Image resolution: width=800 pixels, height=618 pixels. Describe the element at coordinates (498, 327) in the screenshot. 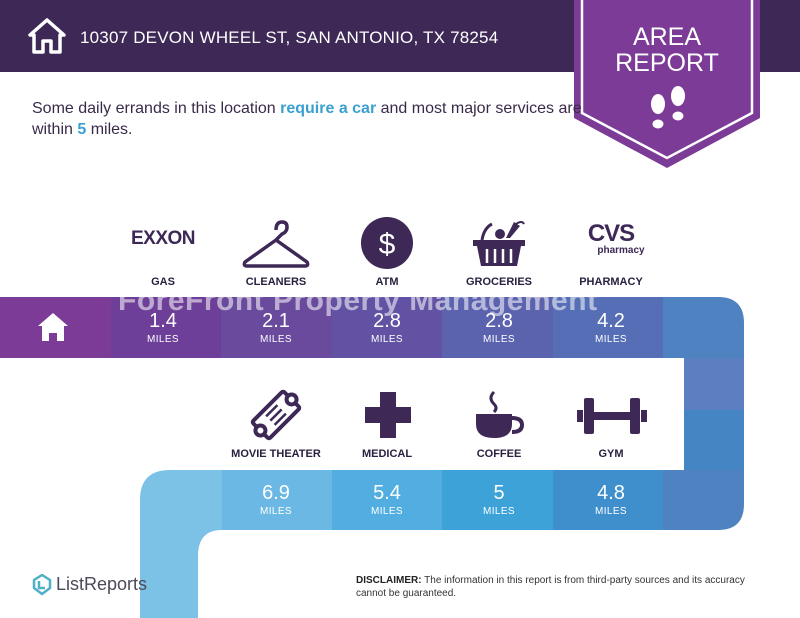

I see `distance-groceries: 2.8 MILES` at that location.